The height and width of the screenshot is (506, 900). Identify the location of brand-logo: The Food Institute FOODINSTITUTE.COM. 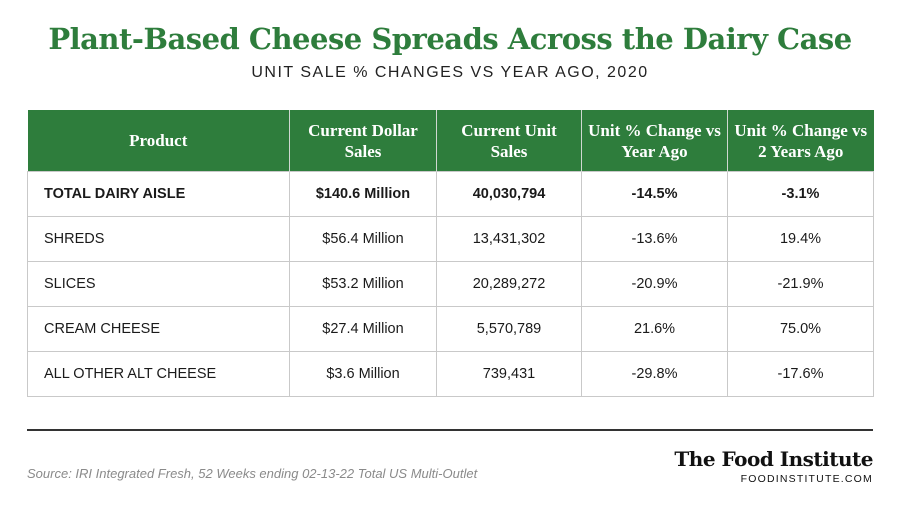
(773, 466).